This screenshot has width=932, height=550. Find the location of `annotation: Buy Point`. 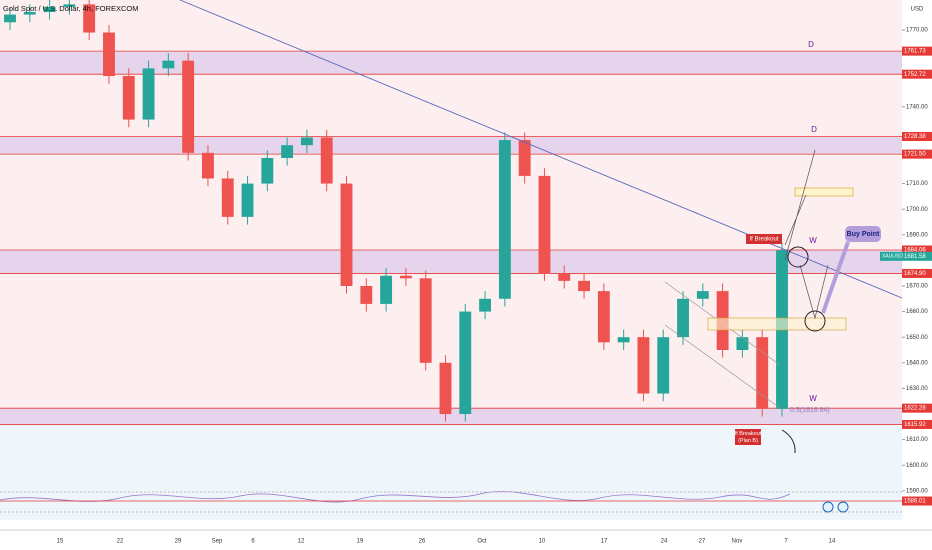

annotation: Buy Point is located at coordinates (863, 234).